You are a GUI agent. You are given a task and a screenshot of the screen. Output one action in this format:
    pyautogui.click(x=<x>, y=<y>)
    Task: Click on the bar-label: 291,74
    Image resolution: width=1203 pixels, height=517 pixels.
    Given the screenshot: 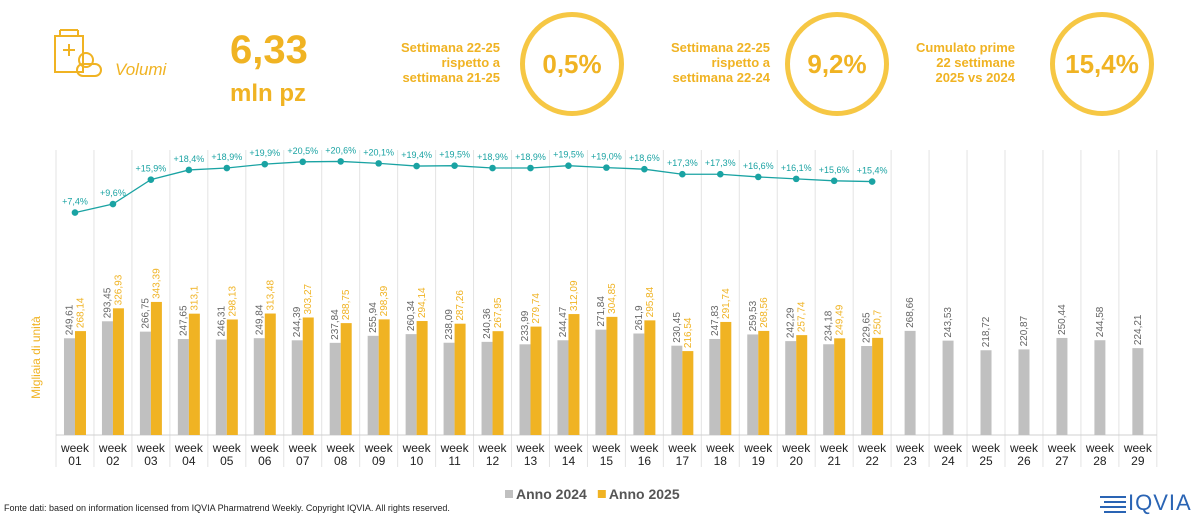 What is the action you would take?
    pyautogui.click(x=726, y=303)
    